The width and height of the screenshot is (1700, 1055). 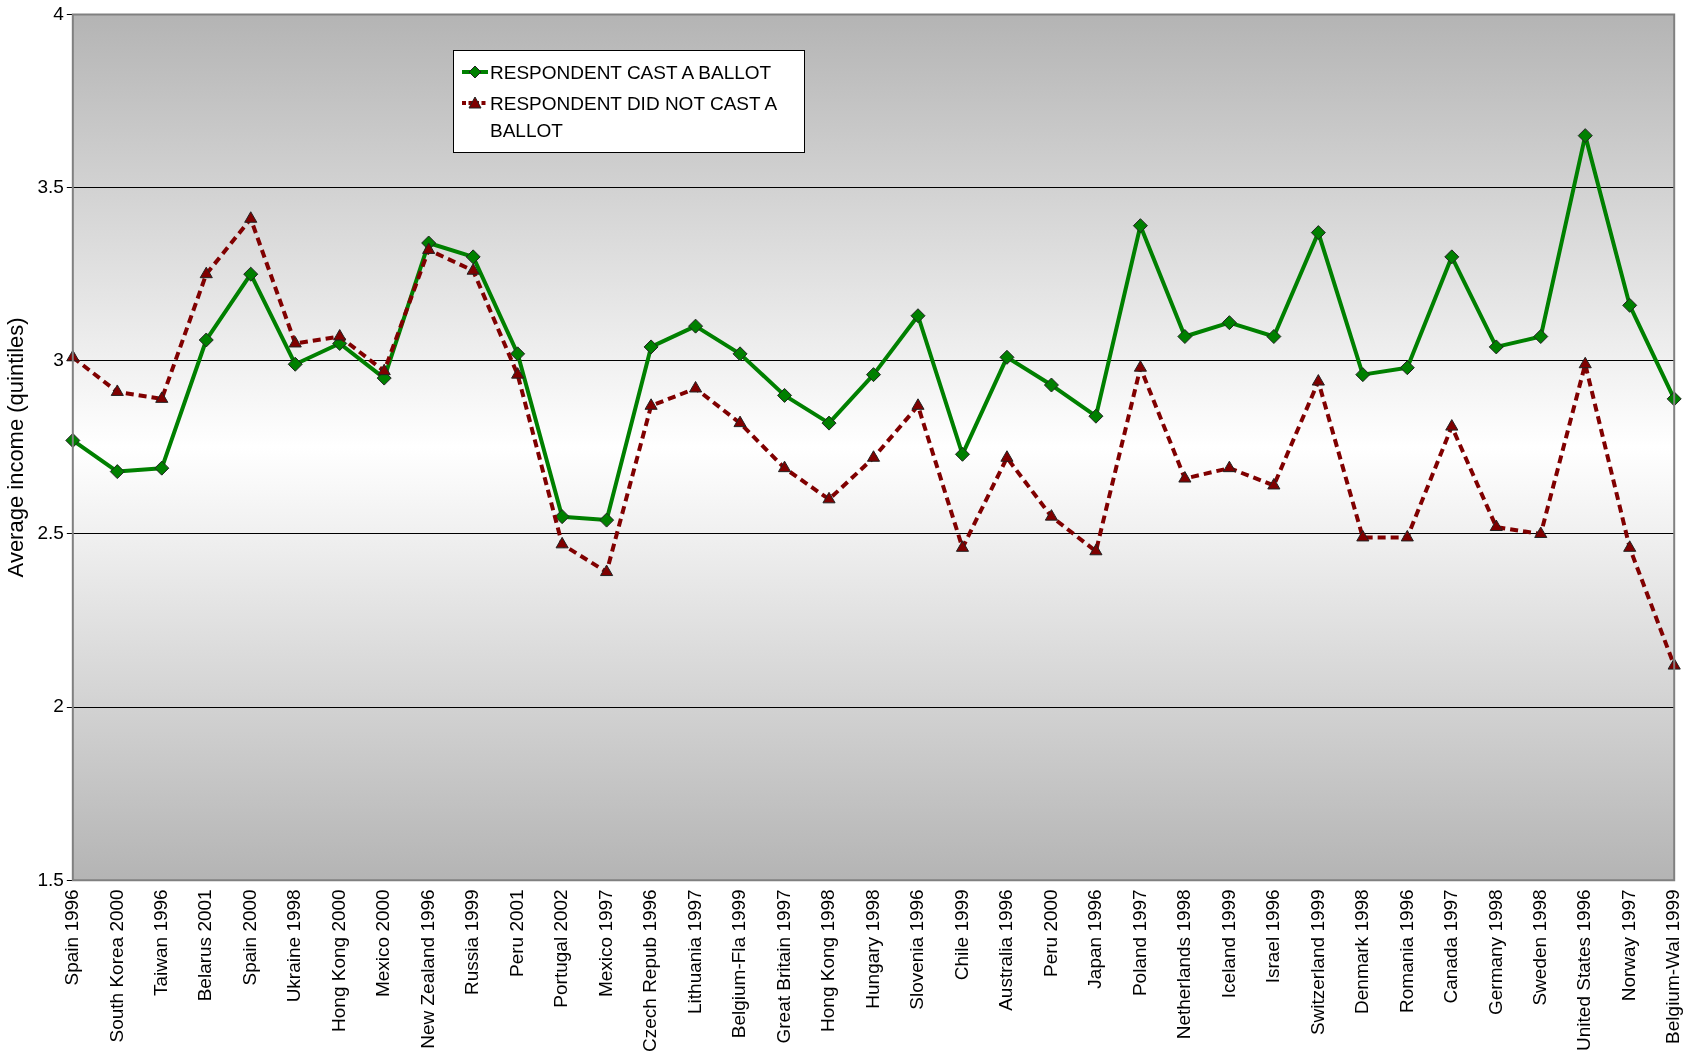 I want to click on x-tick-label: Australia 1996, so click(x=1006, y=950).